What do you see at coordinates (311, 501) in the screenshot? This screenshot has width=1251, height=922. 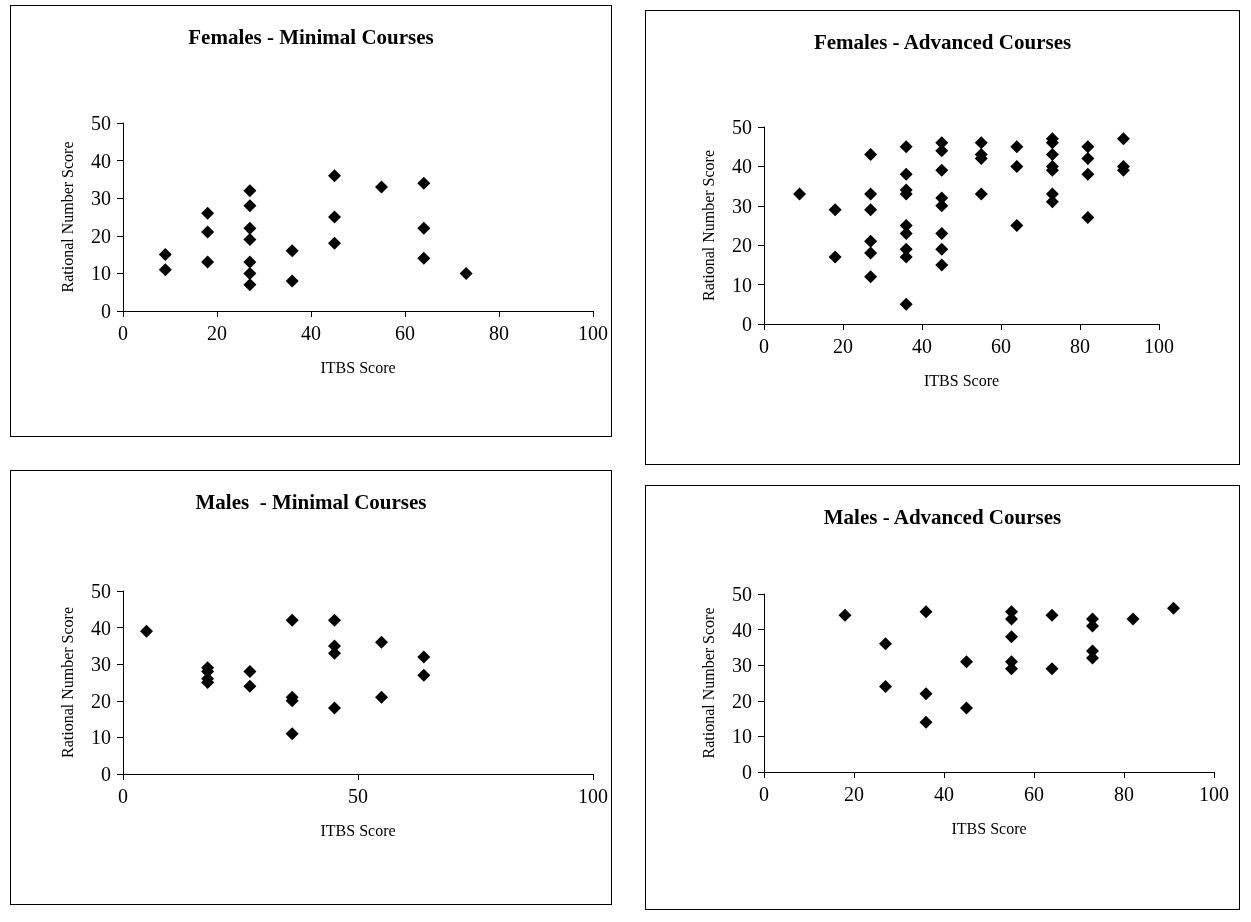 I see `chart-title: Males - Minimal Courses` at bounding box center [311, 501].